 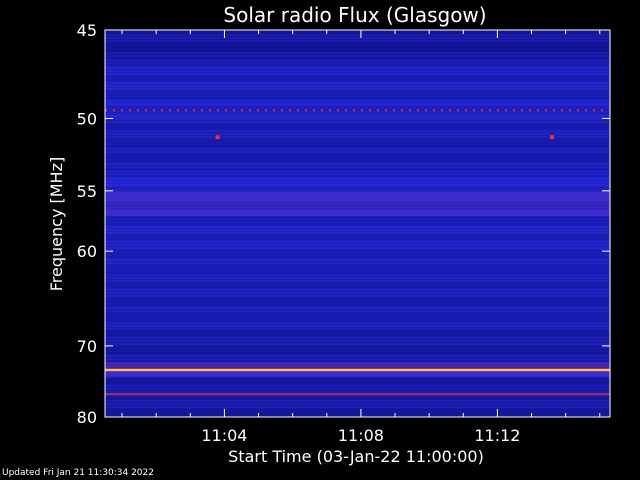 What do you see at coordinates (78, 473) in the screenshot?
I see `updated-timestamp: Updated Fri Jan 21 11:30:34 2022` at bounding box center [78, 473].